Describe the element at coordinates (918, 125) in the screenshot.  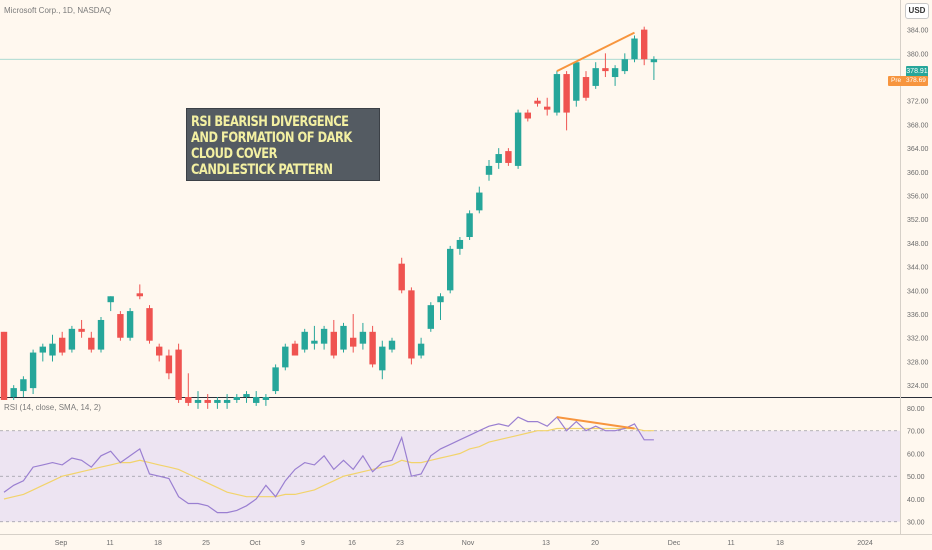
I see `price-tick-label: 368.00` at that location.